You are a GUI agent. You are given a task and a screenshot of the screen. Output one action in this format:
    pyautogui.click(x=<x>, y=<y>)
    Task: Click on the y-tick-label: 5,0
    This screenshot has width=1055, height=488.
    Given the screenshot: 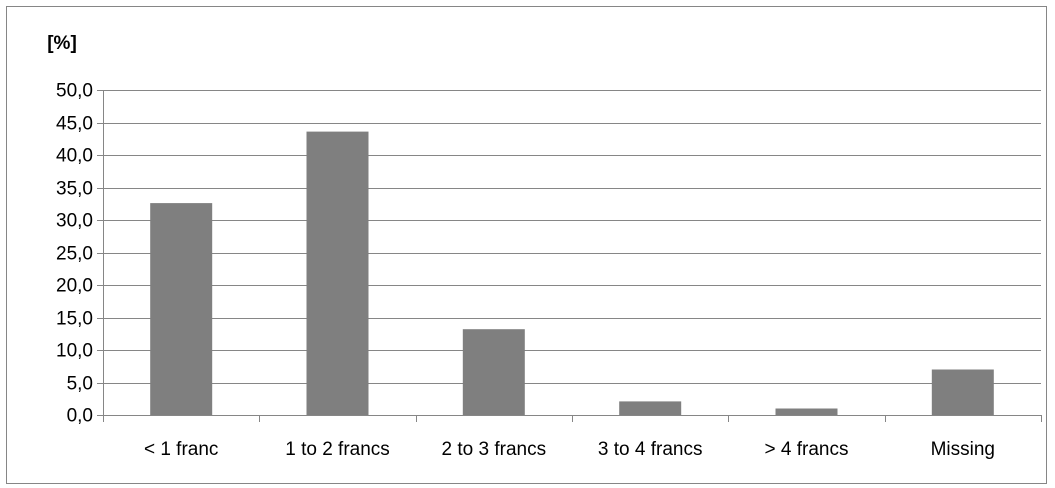 What is the action you would take?
    pyautogui.click(x=80, y=384)
    